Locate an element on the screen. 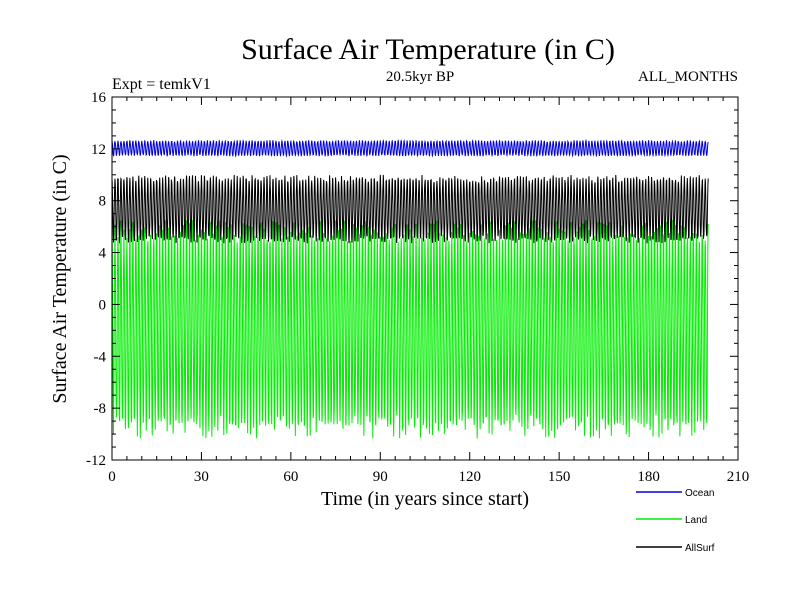  y-tick-label: -4 is located at coordinates (100, 357).